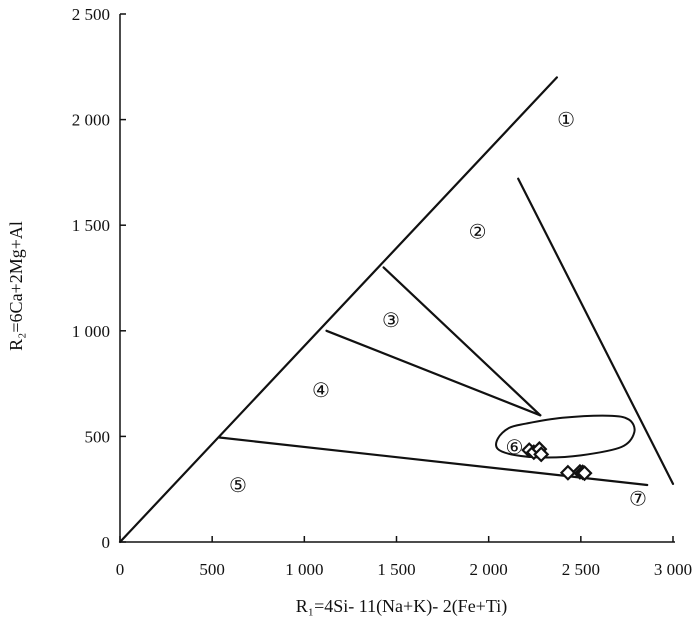 Image resolution: width=700 pixels, height=622 pixels. What do you see at coordinates (401, 606) in the screenshot?
I see `x-axis-title: R₁=4Si- 11(Na+K)- 2(Fe+Ti)` at bounding box center [401, 606].